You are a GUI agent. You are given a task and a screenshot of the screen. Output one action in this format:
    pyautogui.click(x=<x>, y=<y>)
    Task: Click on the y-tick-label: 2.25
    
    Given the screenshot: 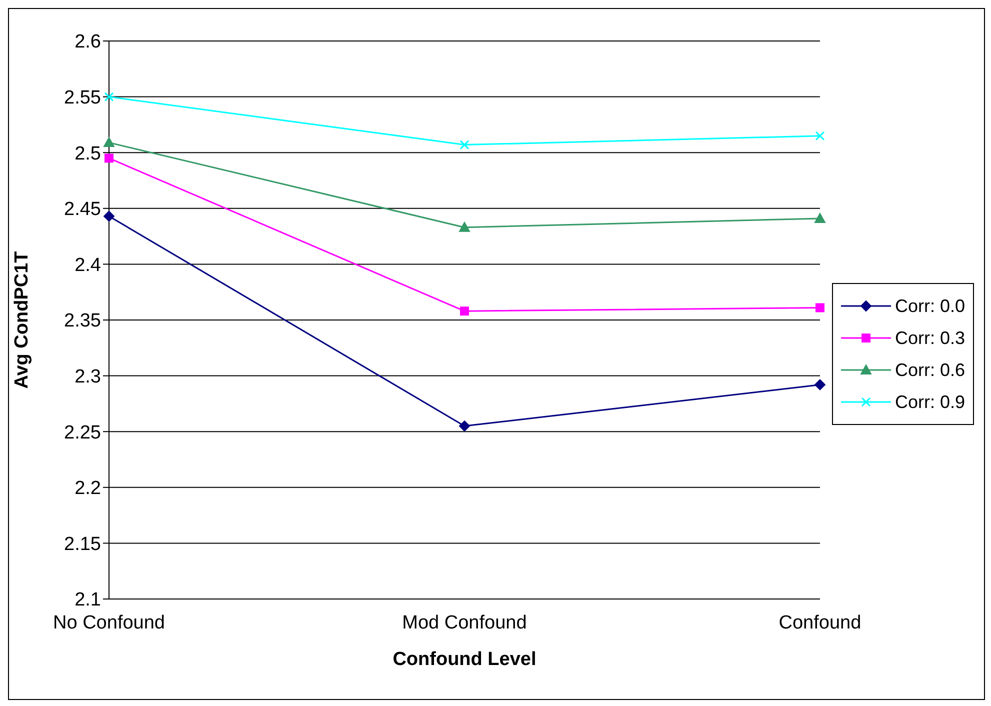 What is the action you would take?
    pyautogui.click(x=82, y=433)
    